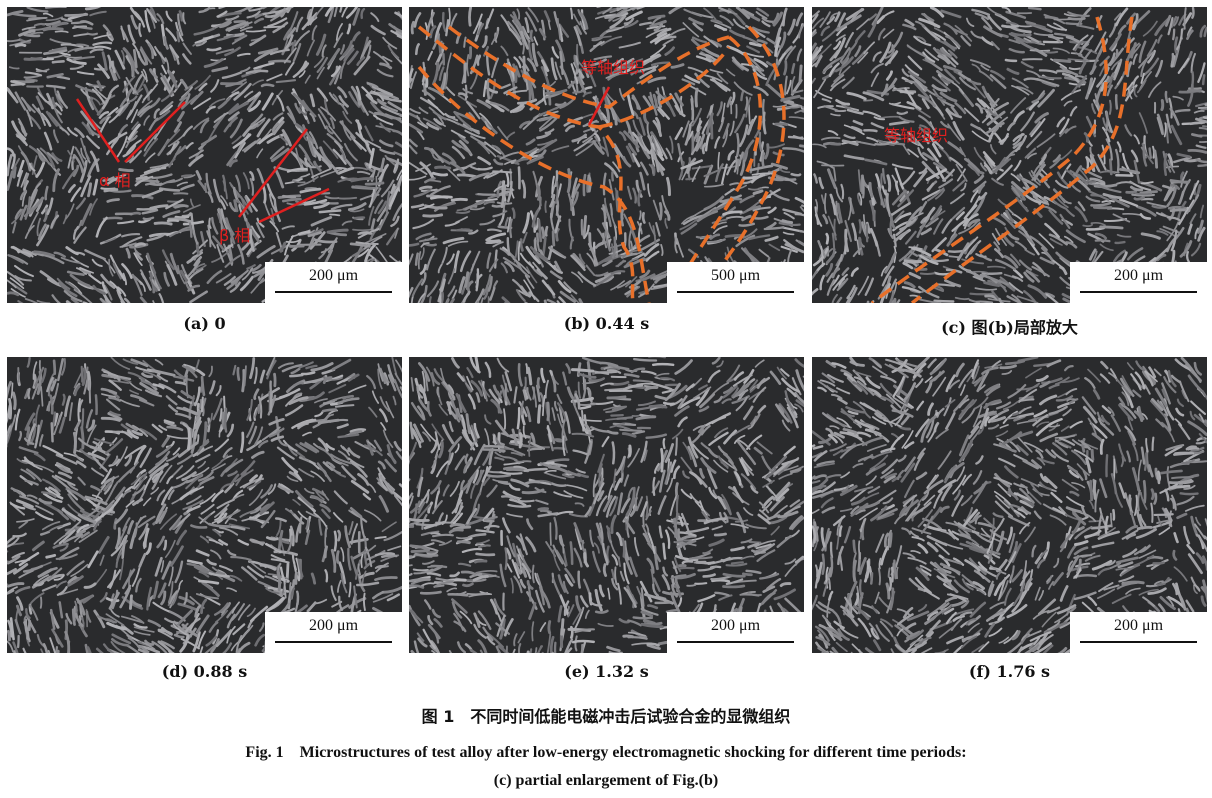  Describe the element at coordinates (204, 671) in the screenshot. I see `caption-d: (d) 0.88 s` at that location.